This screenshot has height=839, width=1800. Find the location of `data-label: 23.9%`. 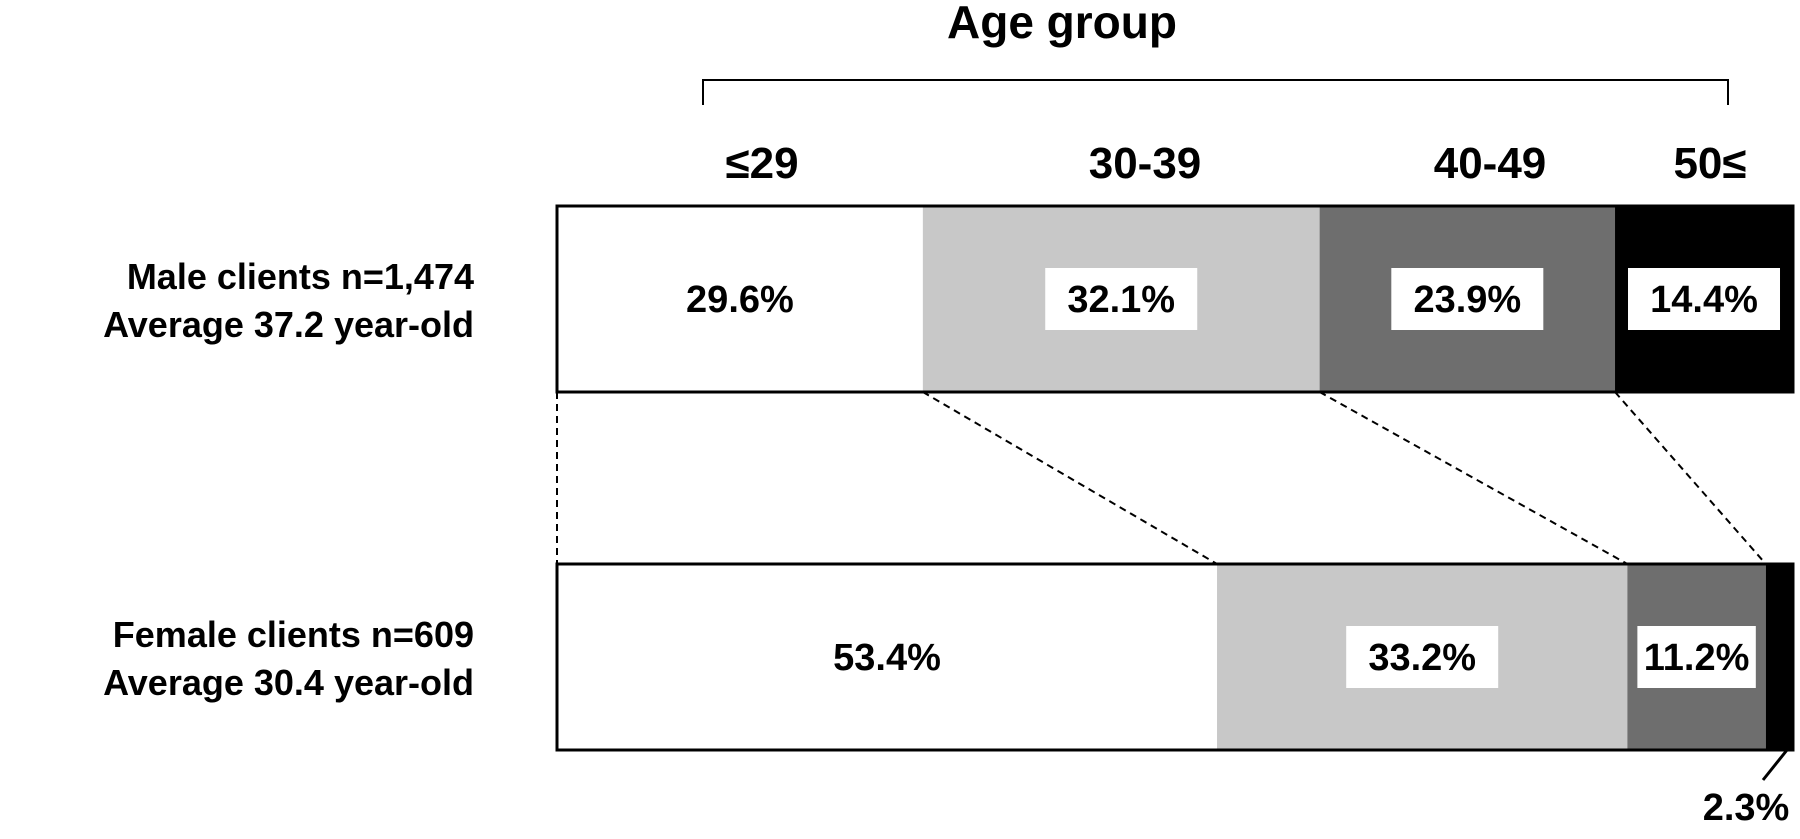

data-label: 23.9% is located at coordinates (1467, 300).